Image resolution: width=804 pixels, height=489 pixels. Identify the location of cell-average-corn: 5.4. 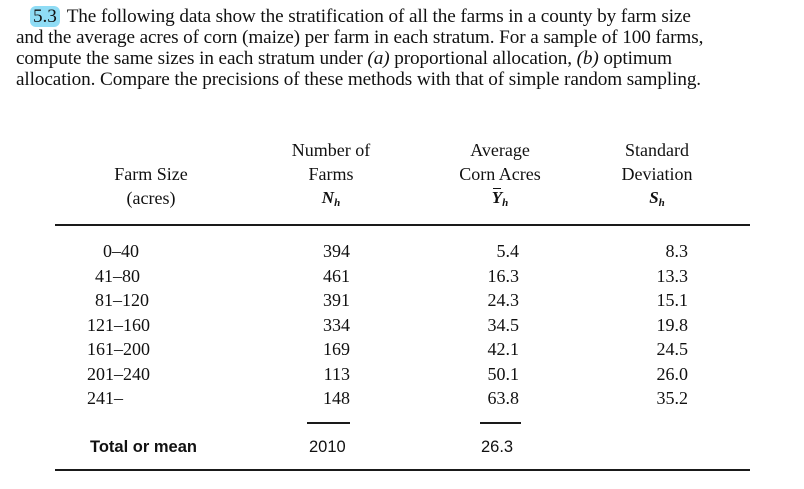
(508, 251).